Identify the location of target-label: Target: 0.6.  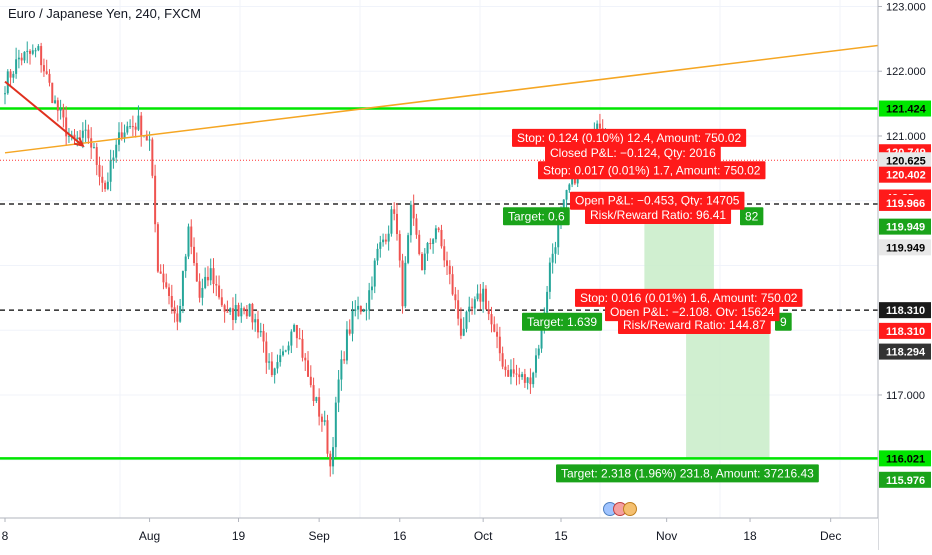
(536, 216).